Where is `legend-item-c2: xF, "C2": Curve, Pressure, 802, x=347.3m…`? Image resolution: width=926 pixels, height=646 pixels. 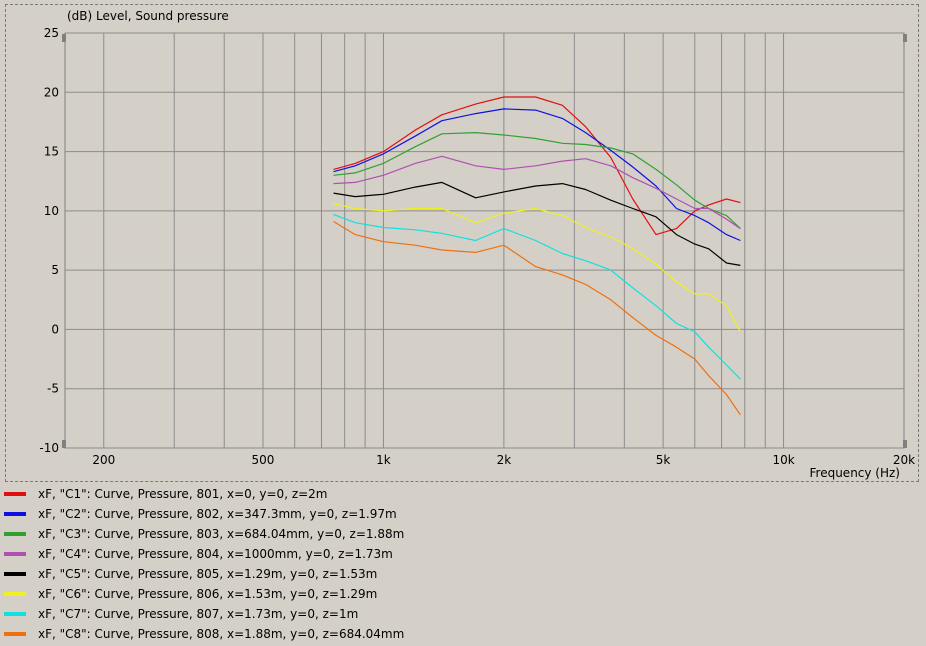
legend-item-c2: xF, "C2": Curve, Pressure, 802, x=347.3m… is located at coordinates (200, 514).